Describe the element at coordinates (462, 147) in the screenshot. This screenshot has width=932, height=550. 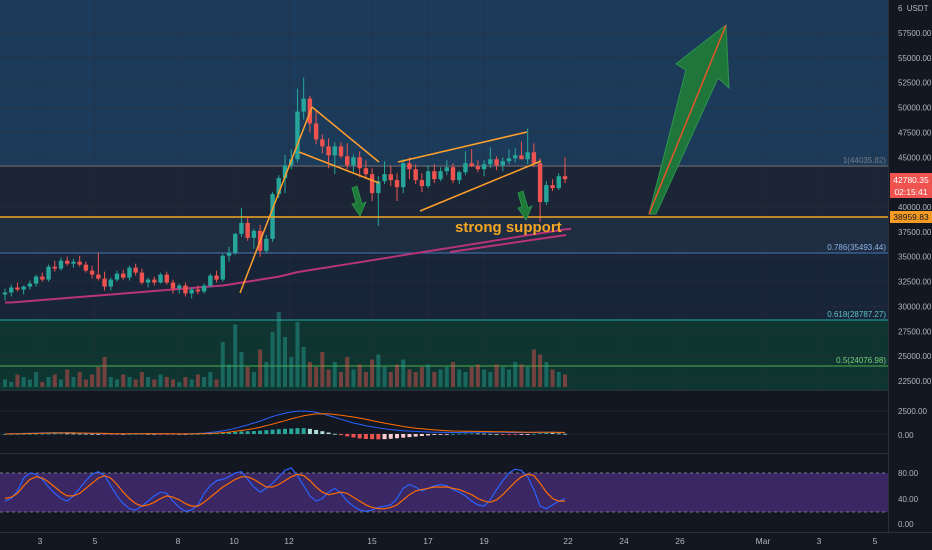
I see `trendline-channel-top` at that location.